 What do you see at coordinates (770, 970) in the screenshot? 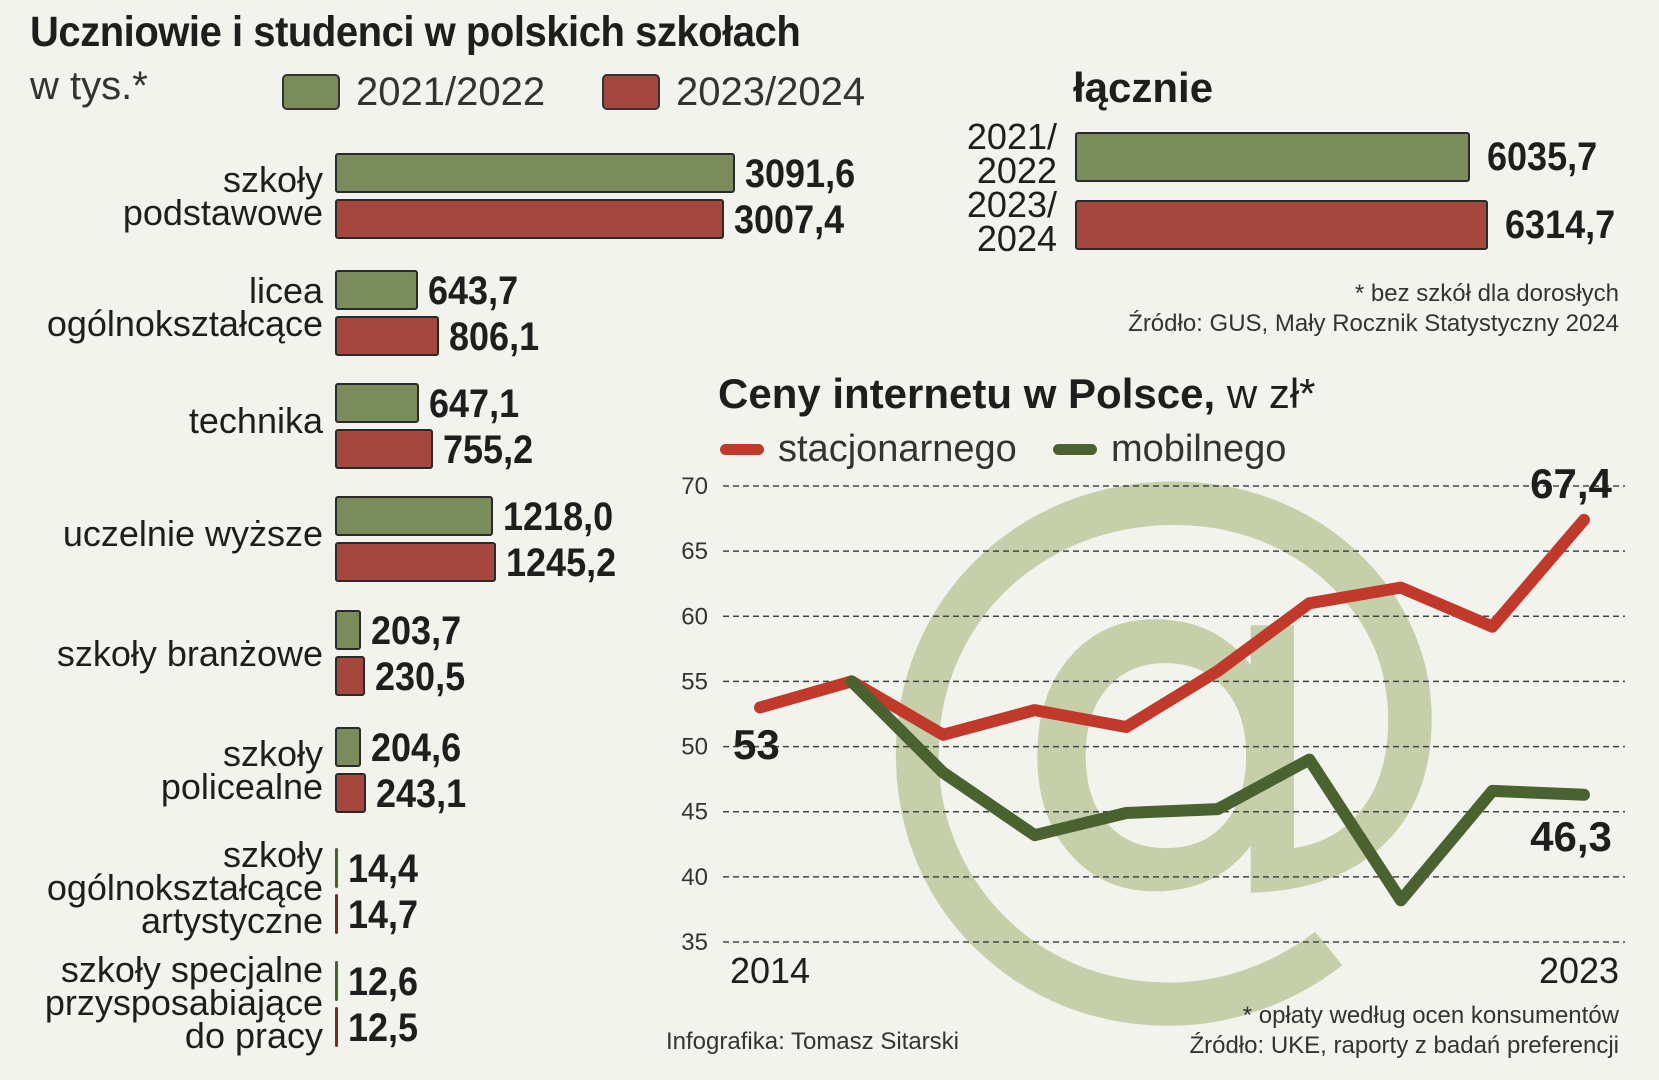
I see `x-tick-label: 2014` at bounding box center [770, 970].